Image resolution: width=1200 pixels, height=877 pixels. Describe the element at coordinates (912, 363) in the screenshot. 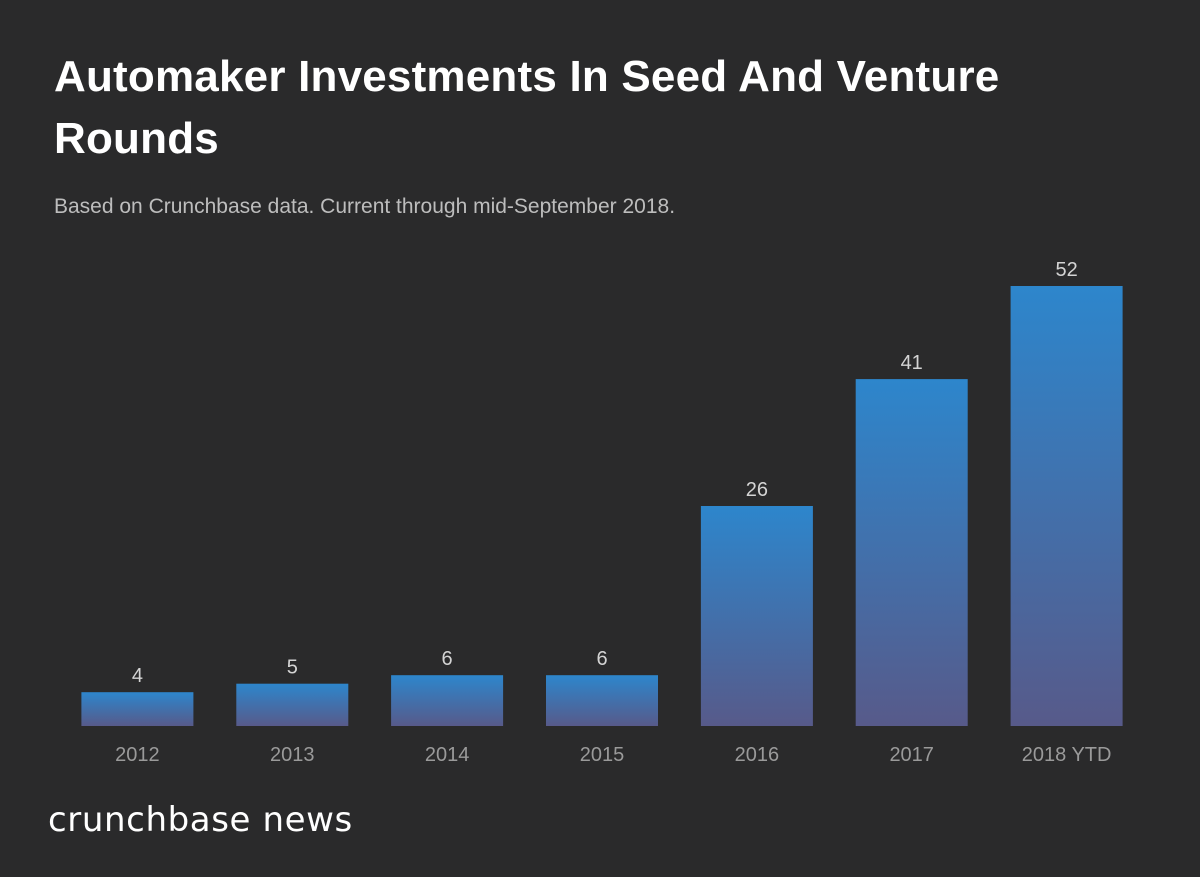

I see `value-label: 41` at that location.